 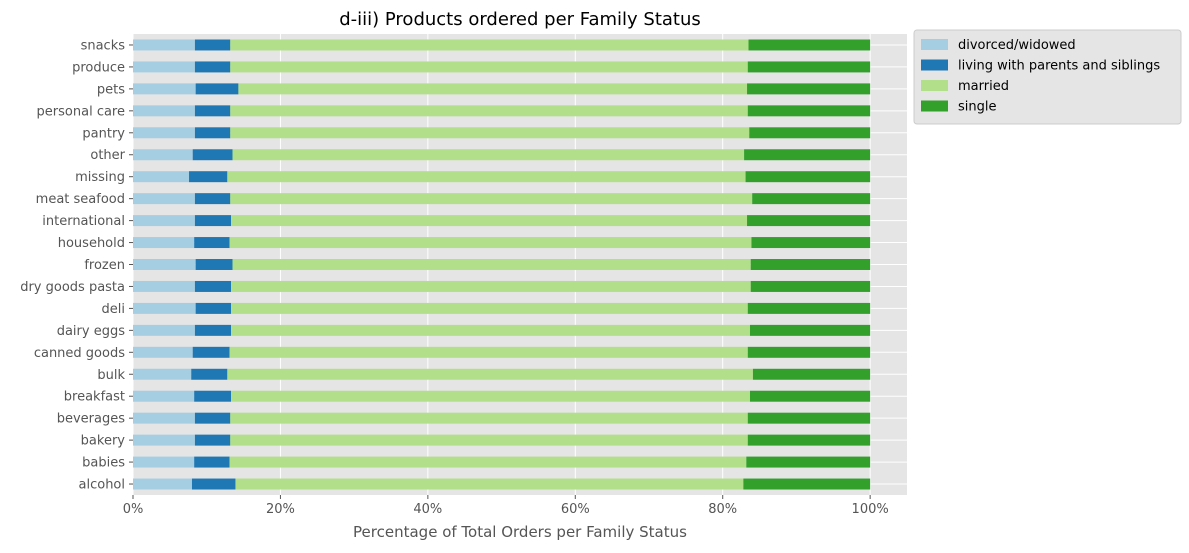 I want to click on x-tick-label: 80%, so click(x=722, y=509).